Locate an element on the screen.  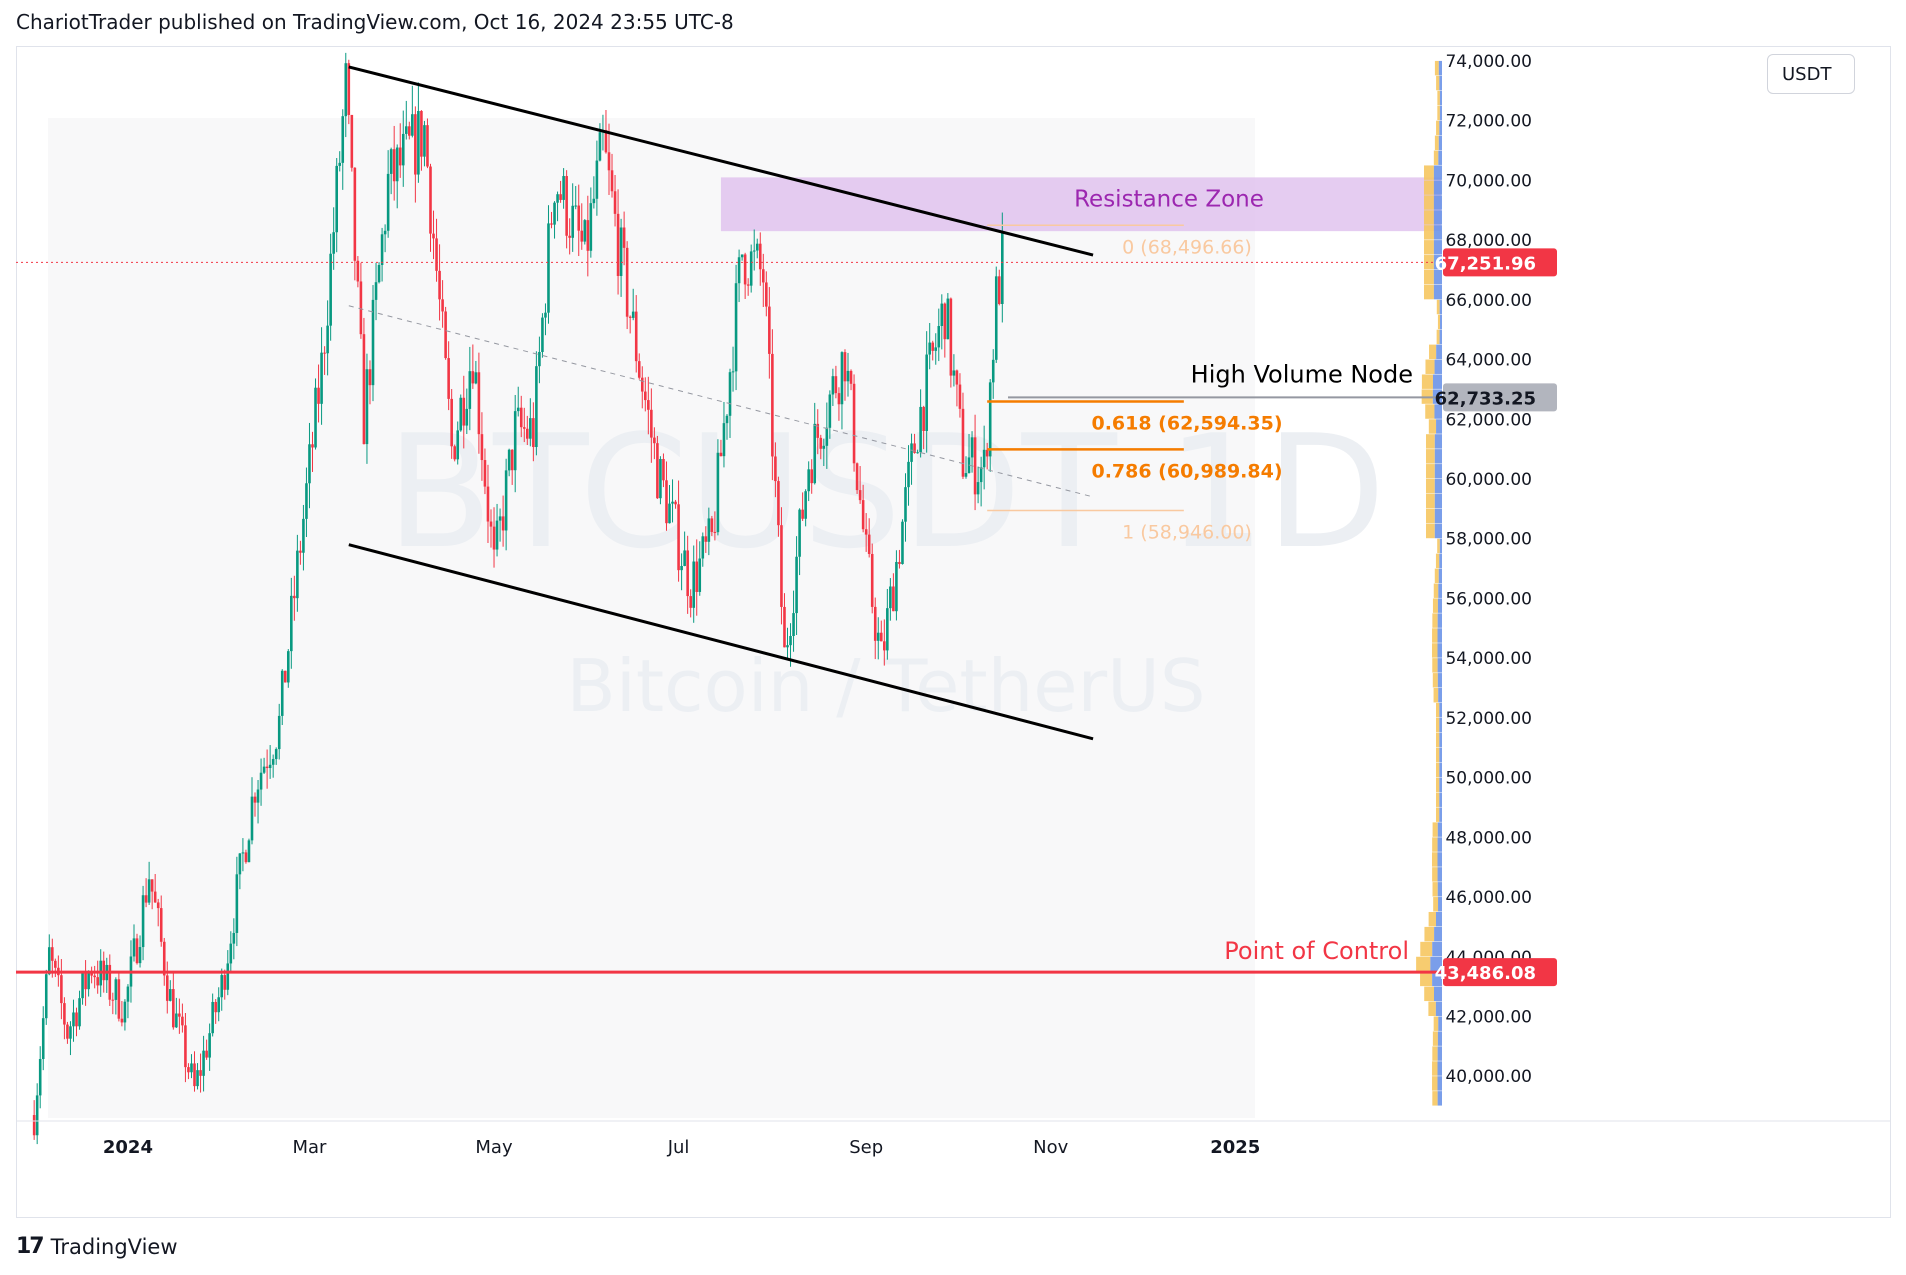
resistance-zone: Resistance Zone is located at coordinates (1080, 204).